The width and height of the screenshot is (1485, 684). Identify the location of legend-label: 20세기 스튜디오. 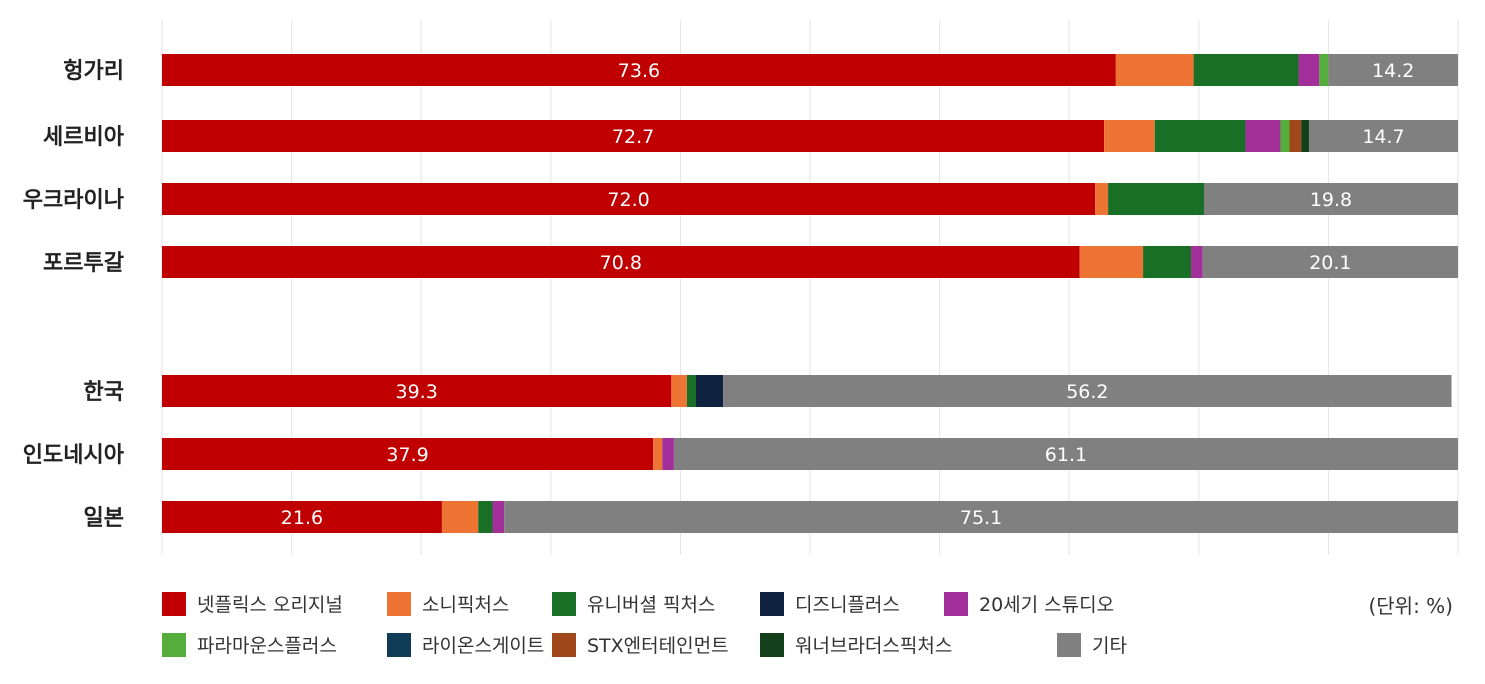
(1046, 605).